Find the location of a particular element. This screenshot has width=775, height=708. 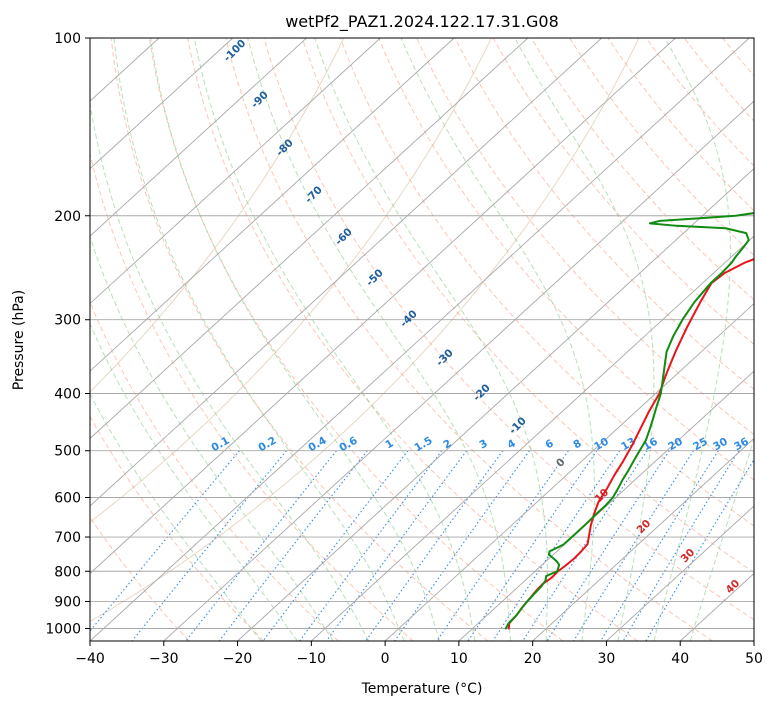

y-axis-title: Pressure (hPa) is located at coordinates (19, 340).